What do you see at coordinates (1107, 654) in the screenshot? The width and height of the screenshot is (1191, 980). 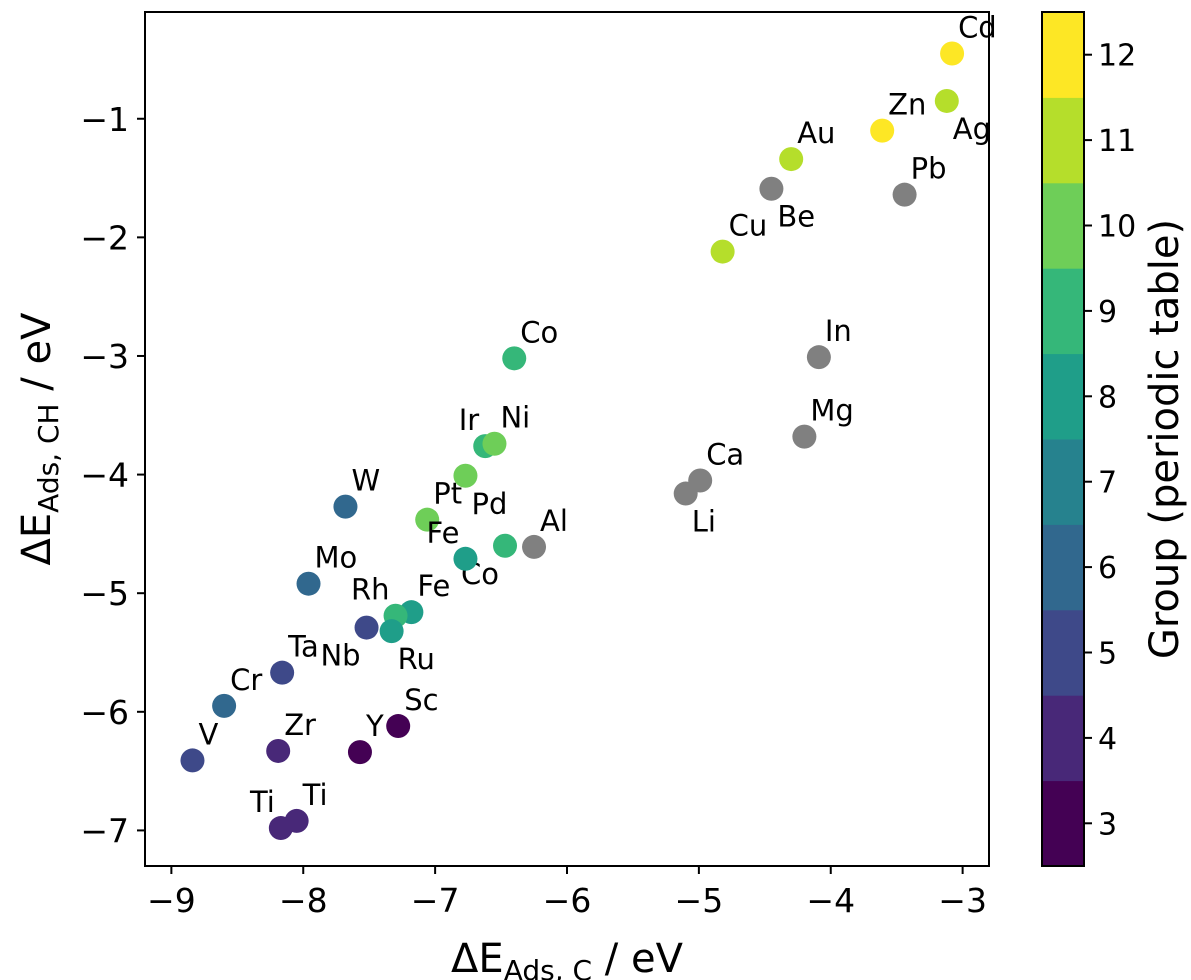 I see `colorbar-tick-label: 5` at bounding box center [1107, 654].